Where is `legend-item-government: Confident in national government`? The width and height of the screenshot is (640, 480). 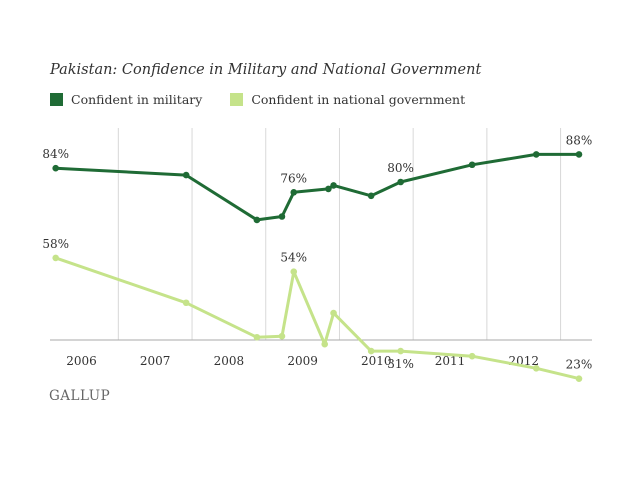
legend-item-government: Confident in national government is located at coordinates (347, 99).